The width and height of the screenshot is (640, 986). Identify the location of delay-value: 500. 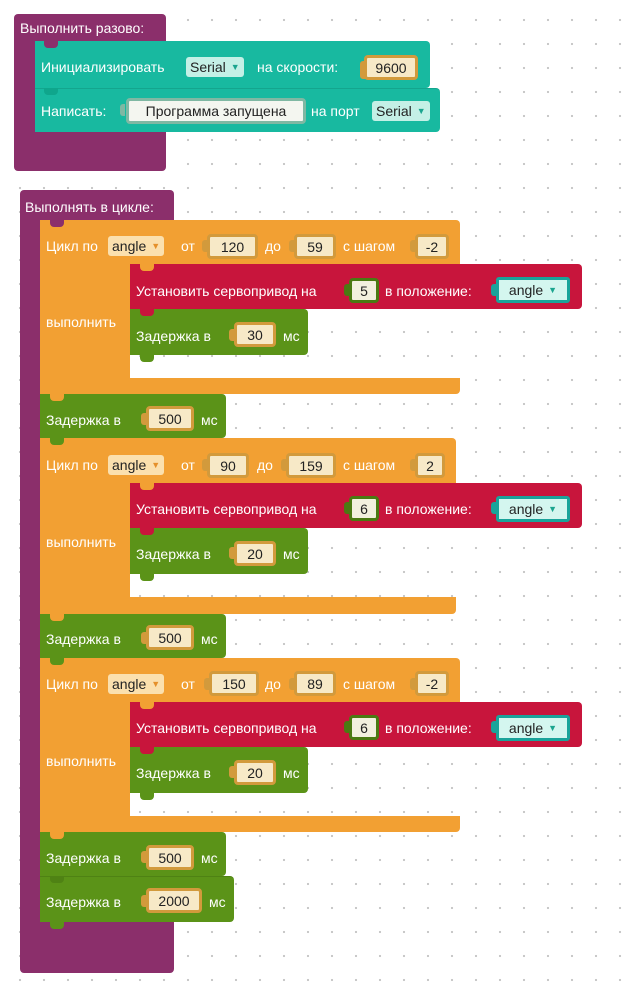
(170, 857).